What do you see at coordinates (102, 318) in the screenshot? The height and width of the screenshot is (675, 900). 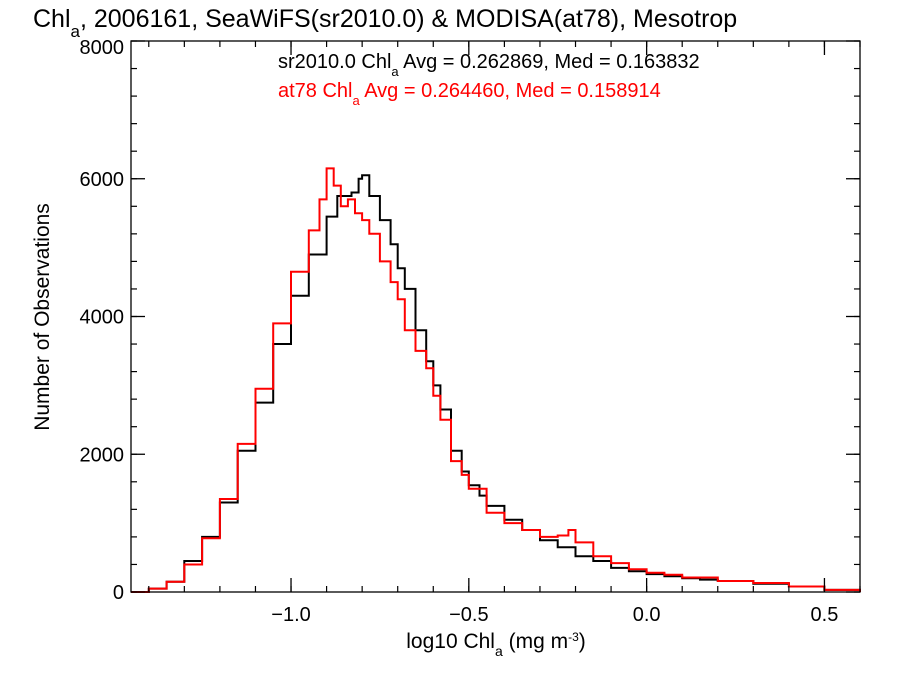 I see `y-tick-label: 4000` at bounding box center [102, 318].